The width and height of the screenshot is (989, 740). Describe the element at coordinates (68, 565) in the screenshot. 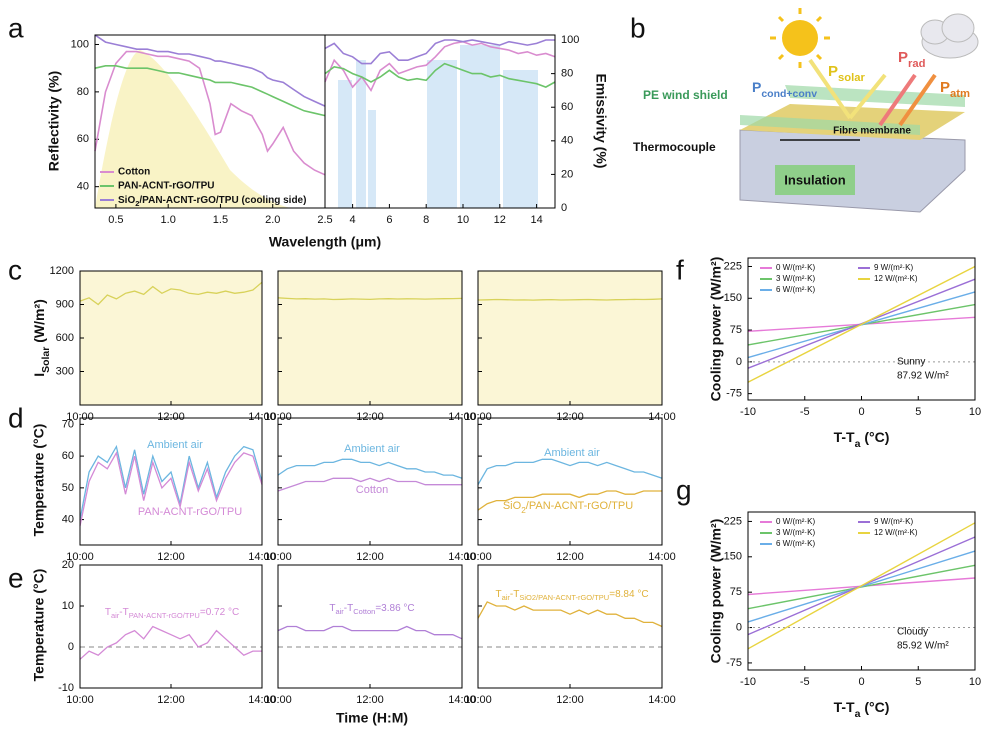

I see `y-tick-label: 20` at that location.